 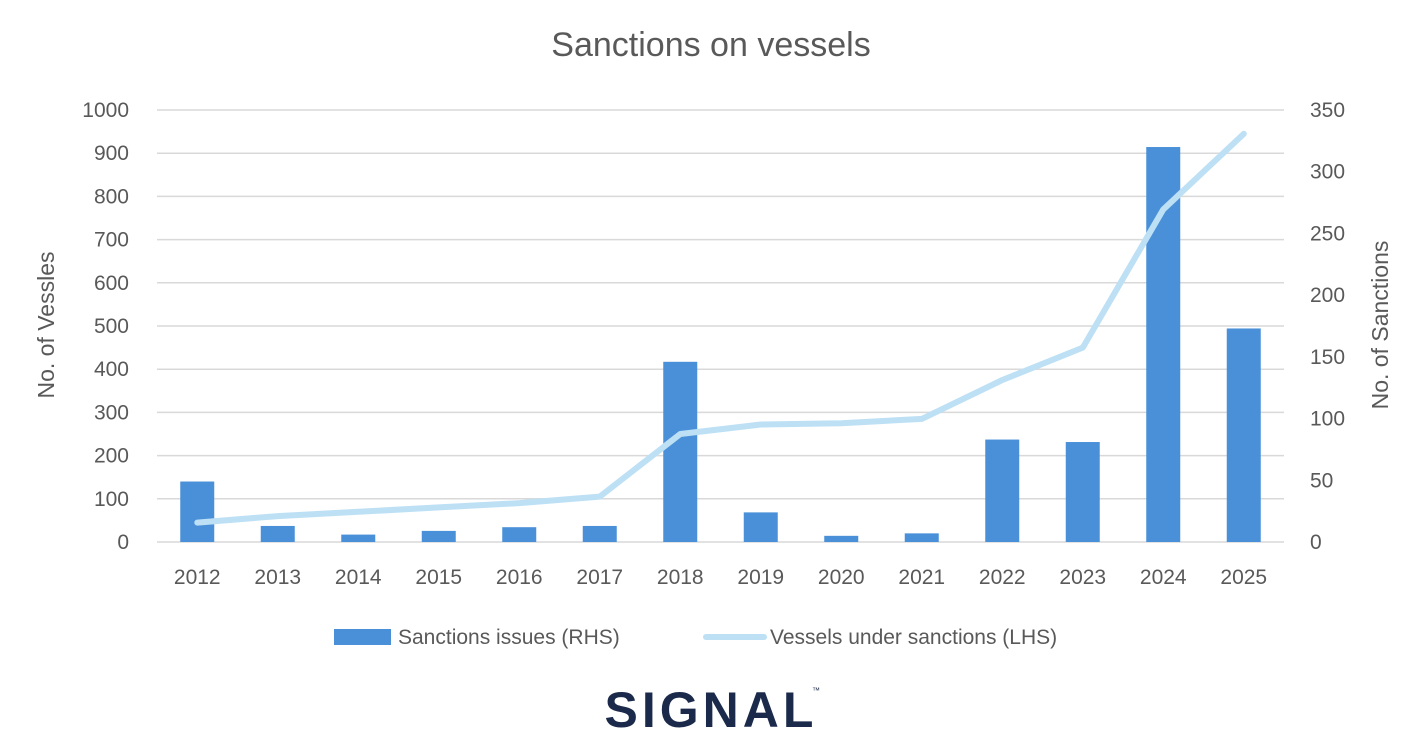 I want to click on legend-swatch-bars, so click(x=362, y=637).